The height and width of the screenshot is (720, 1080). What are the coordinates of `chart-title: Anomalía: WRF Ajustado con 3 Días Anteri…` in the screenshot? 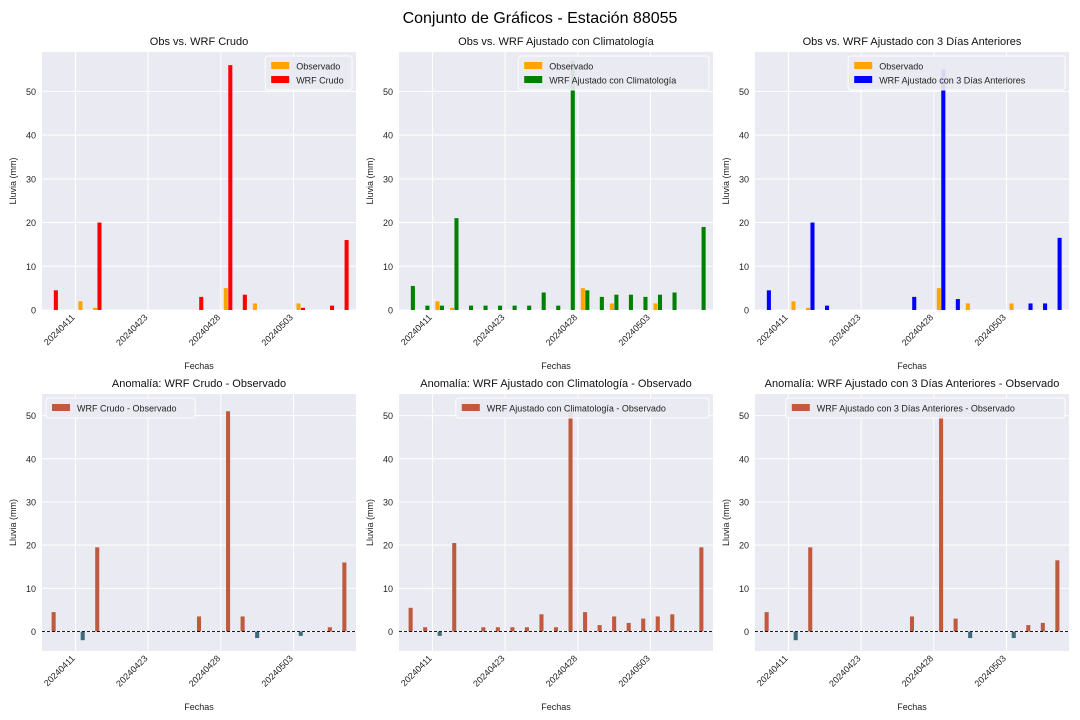 It's located at (912, 384).